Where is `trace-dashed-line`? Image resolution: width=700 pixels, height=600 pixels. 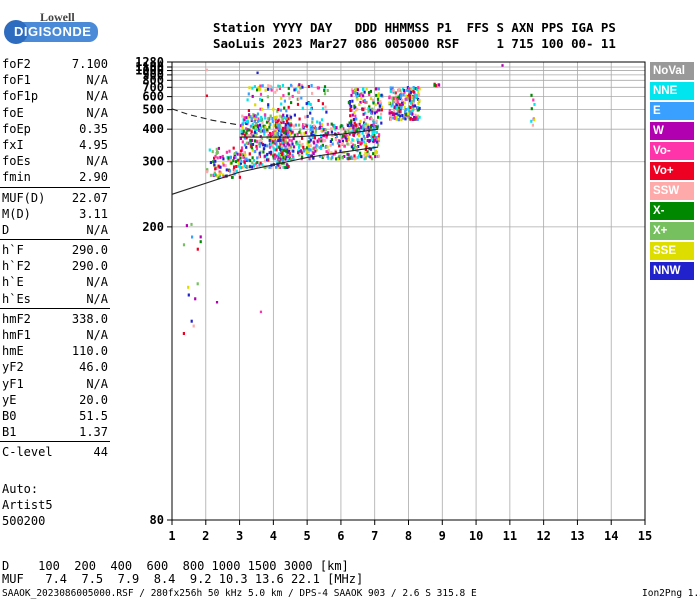
trace-dashed-line is located at coordinates (205, 117).